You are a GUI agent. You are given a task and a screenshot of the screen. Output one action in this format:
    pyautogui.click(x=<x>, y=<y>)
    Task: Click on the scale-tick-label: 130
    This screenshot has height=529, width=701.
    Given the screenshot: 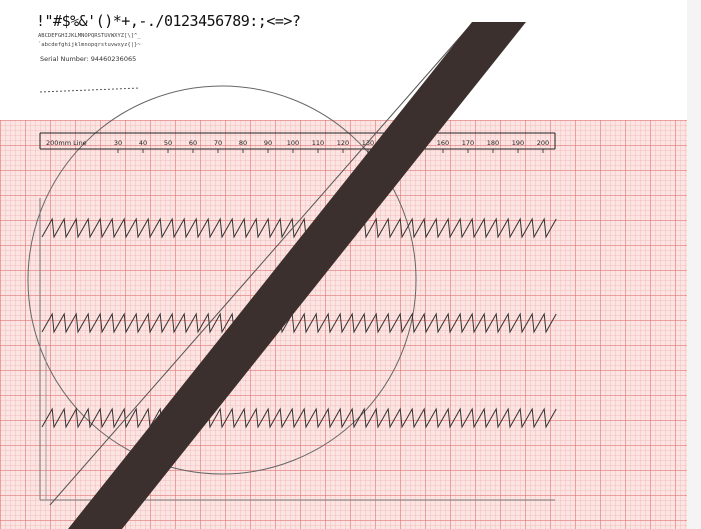 What is the action you would take?
    pyautogui.click(x=368, y=143)
    